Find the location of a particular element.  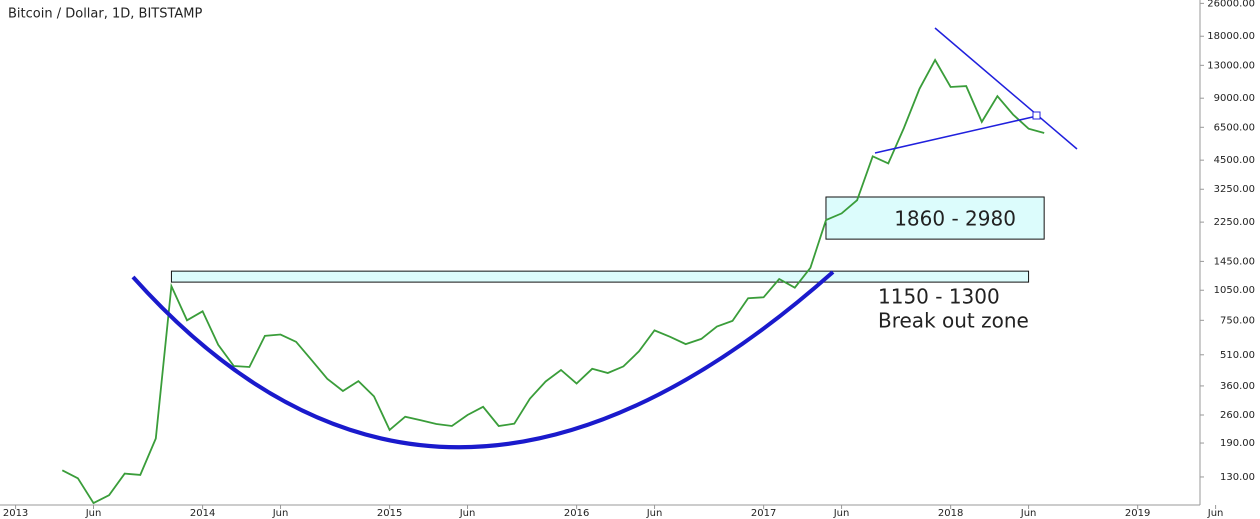

y-tick-label: 1450.00 is located at coordinates (1234, 261).